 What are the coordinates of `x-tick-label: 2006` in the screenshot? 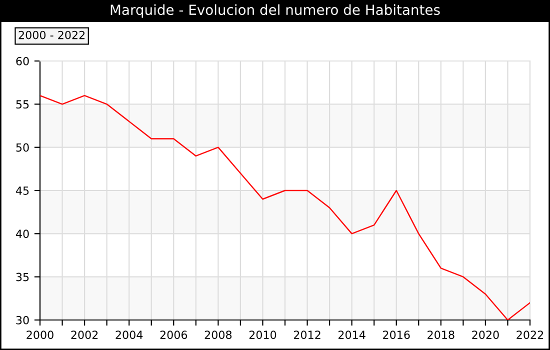 It's located at (174, 335).